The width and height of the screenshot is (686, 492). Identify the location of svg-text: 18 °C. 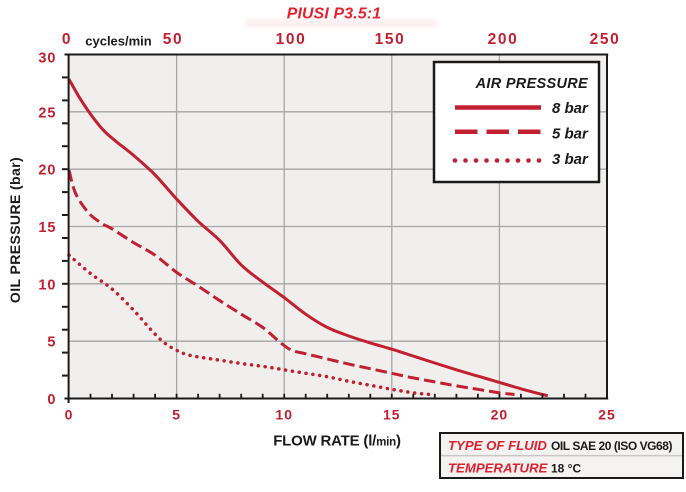
(566, 469).